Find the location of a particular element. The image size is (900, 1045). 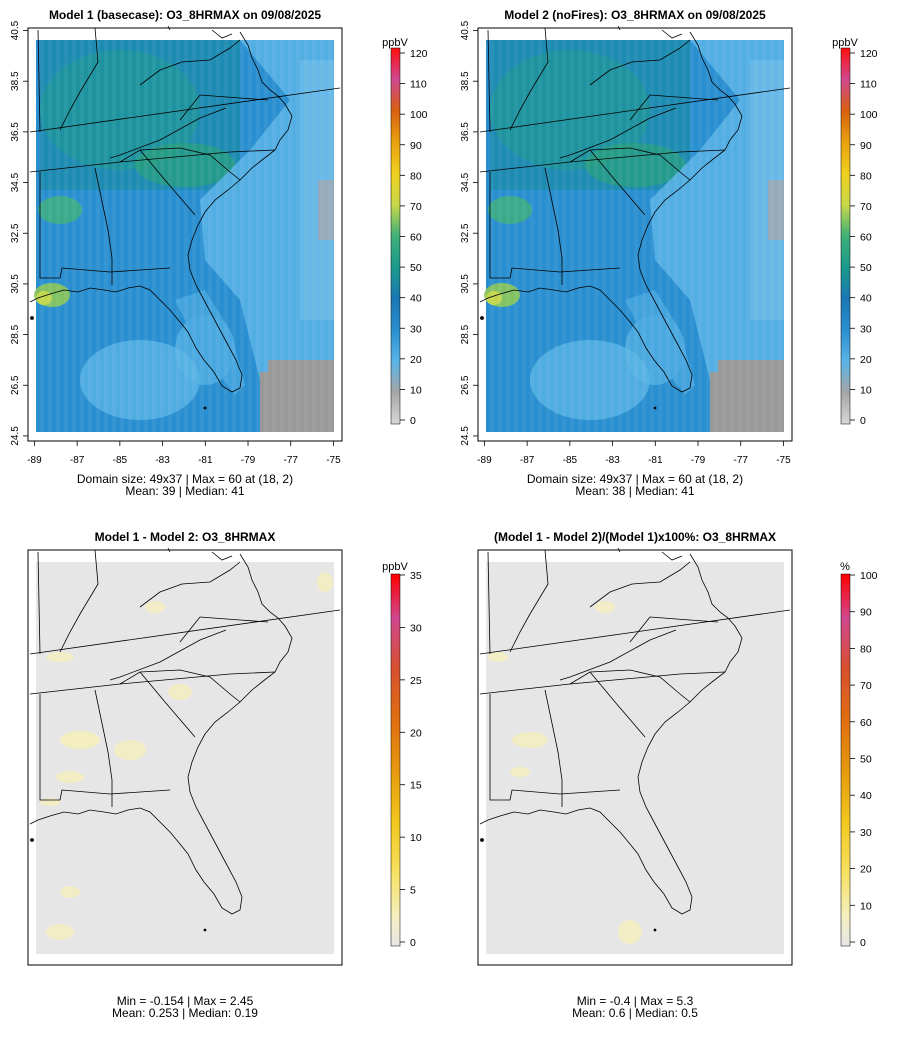

colorbar-model2: ppbV 0 10 20 30 40 50 60 70 80 90 100 110 120 is located at coordinates (855, 232).